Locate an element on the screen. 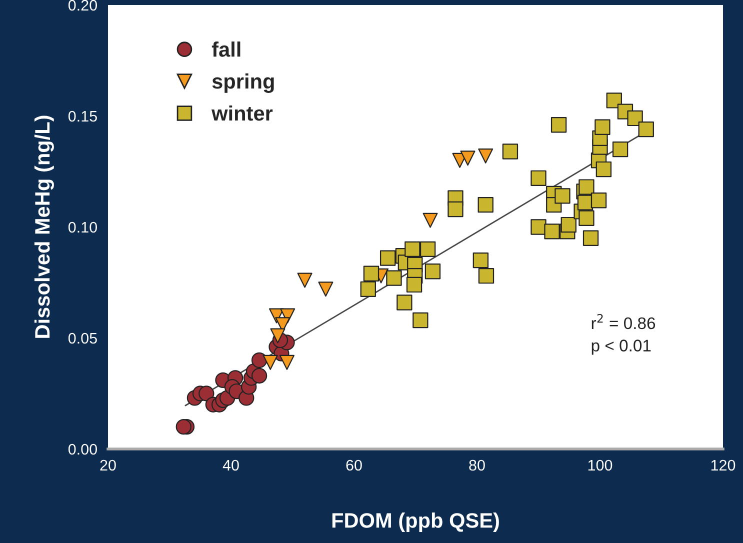  x-tick-label: 100 is located at coordinates (600, 465).